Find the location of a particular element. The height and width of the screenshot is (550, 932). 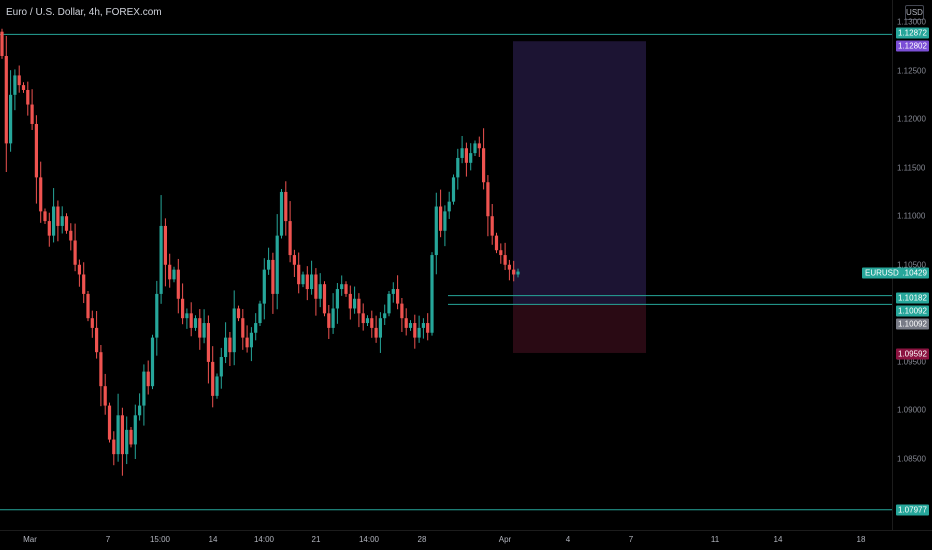

time-tick-label: 14 is located at coordinates (213, 539).